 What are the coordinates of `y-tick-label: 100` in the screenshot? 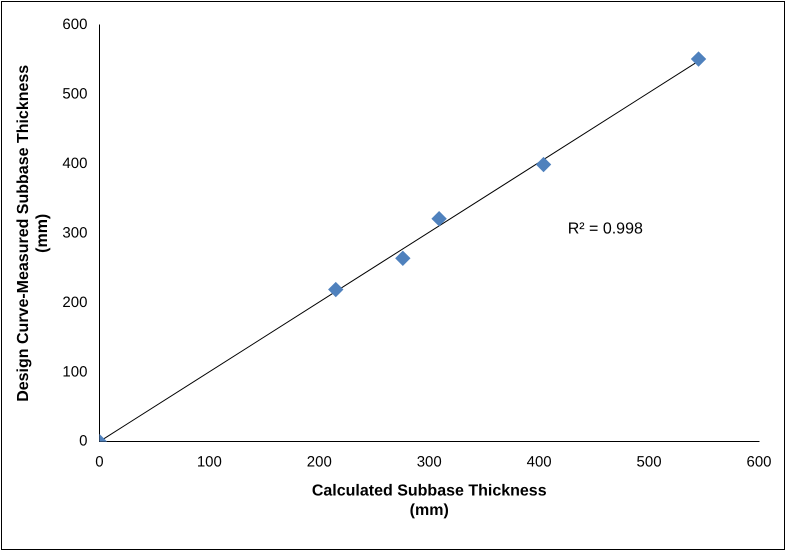 It's located at (75, 371).